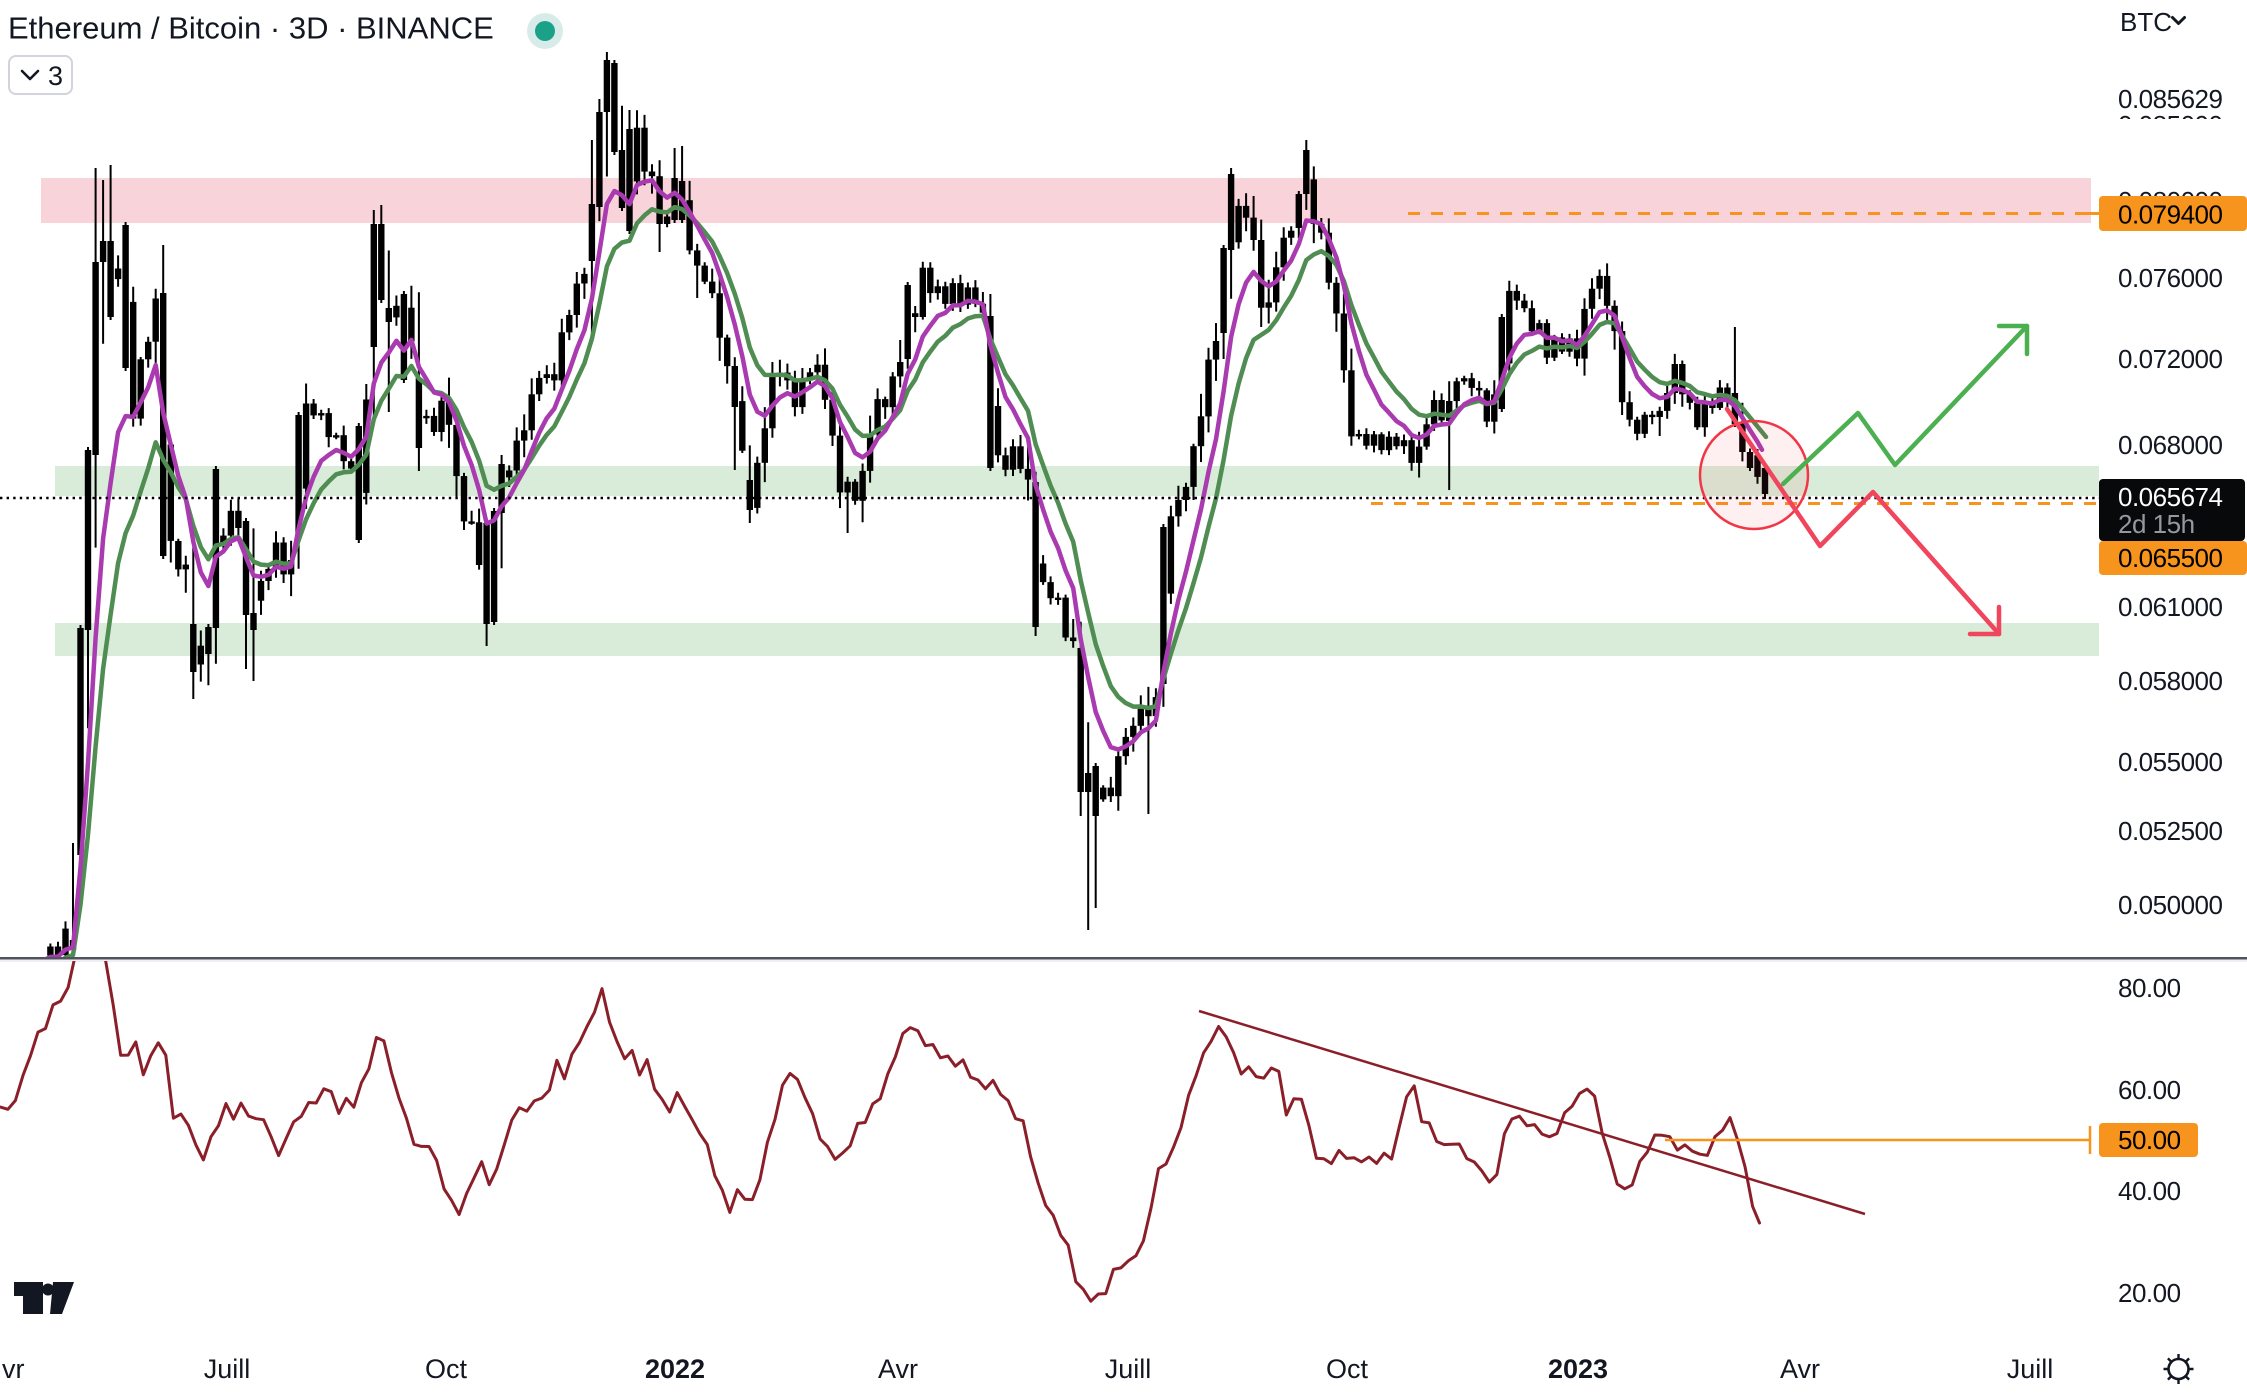 Image resolution: width=2247 pixels, height=1397 pixels. What do you see at coordinates (251, 28) in the screenshot?
I see `svg-text:Ethereum / Bitcoin · 3D · BINA: Ethereum / Bitcoin · 3D · BINANCE` at bounding box center [251, 28].